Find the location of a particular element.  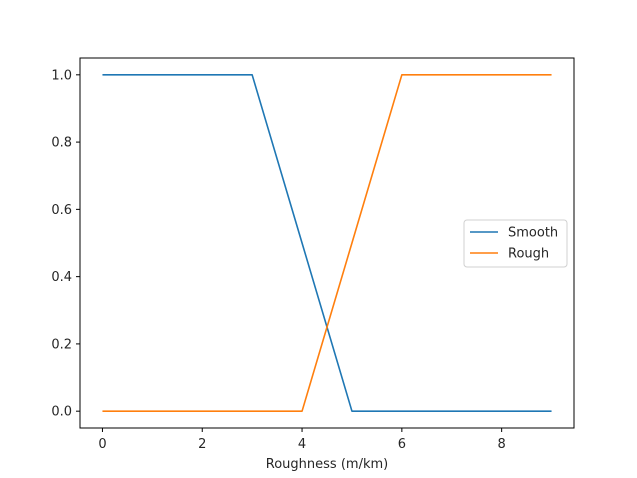

y-tick-label: 0.4 is located at coordinates (61, 277).